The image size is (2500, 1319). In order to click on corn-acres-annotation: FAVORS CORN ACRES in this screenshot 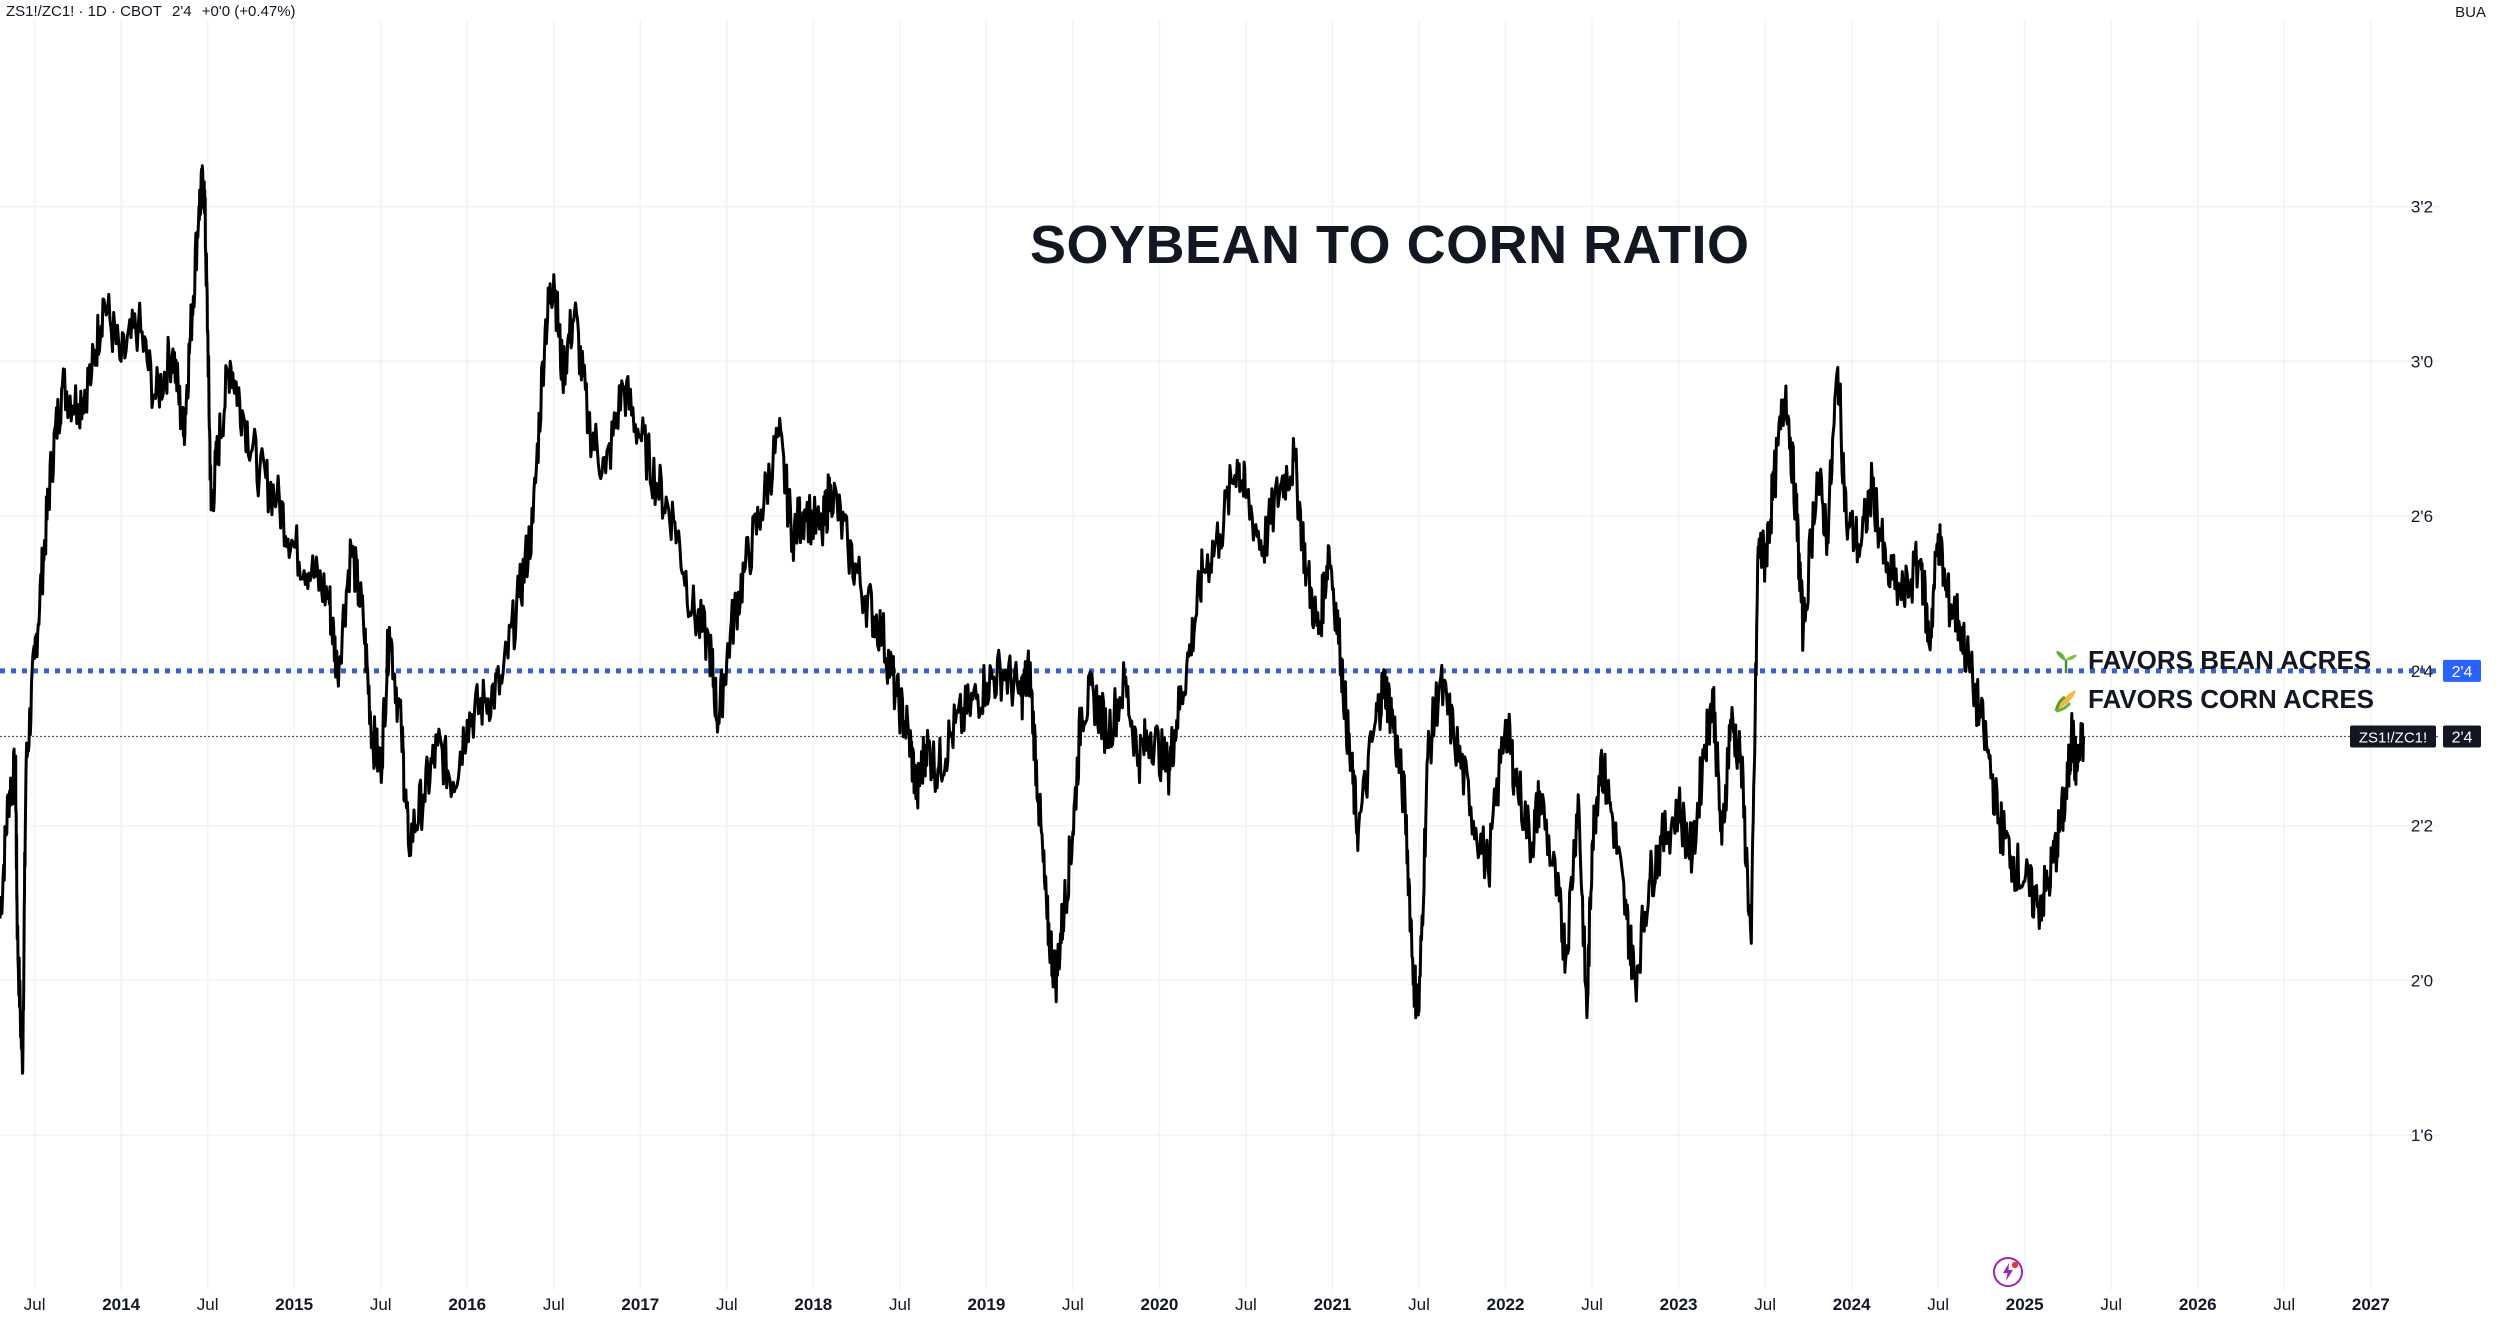, I will do `click(2213, 699)`.